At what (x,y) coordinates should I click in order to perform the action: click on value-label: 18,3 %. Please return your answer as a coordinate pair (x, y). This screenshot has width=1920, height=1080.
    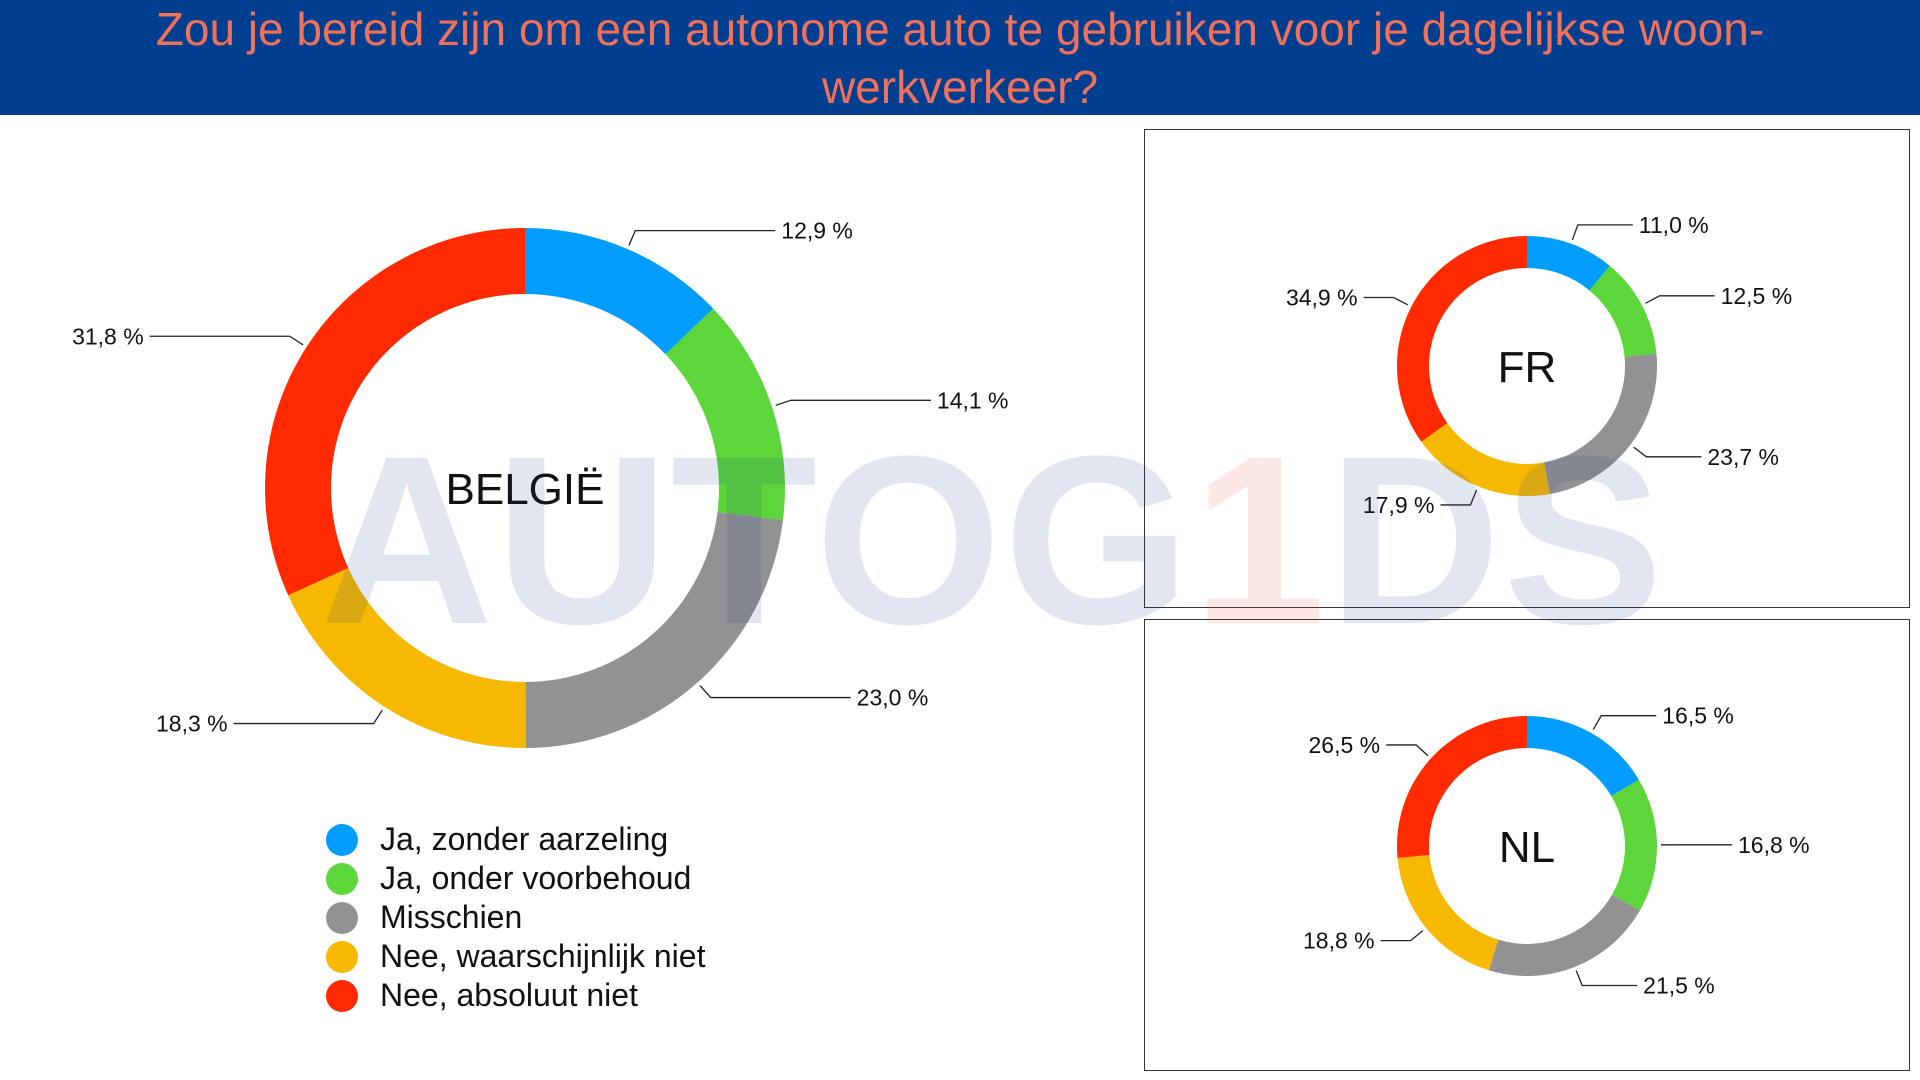
    Looking at the image, I should click on (192, 724).